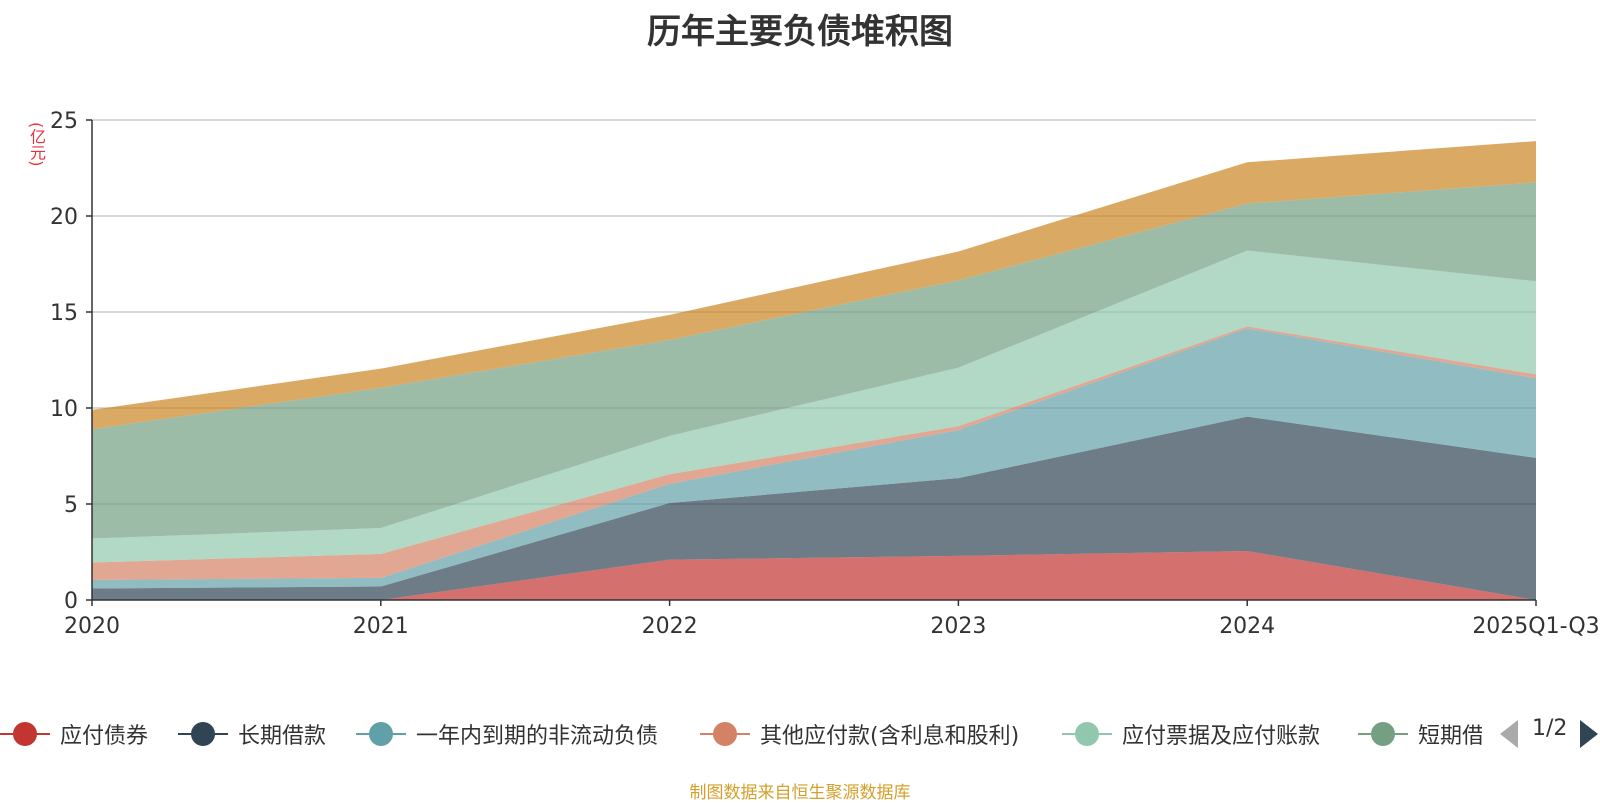  Describe the element at coordinates (1450, 736) in the screenshot. I see `legend-label: 短期借款` at that location.